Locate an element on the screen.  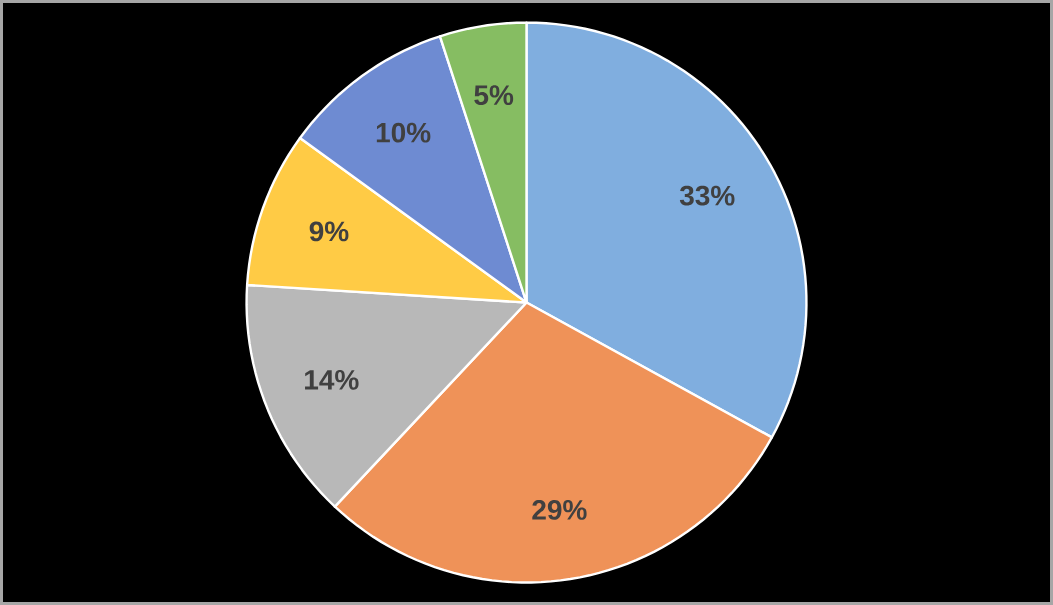
data-label: 33% is located at coordinates (707, 195).